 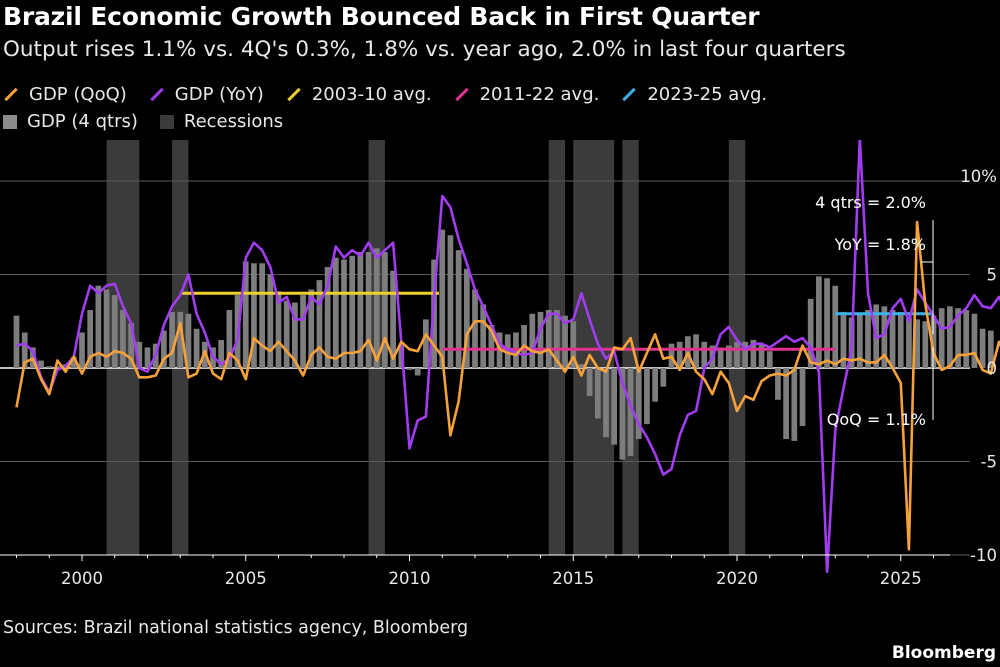 I want to click on legend-item-avg-2003-10: 2003-10 avg., so click(x=359, y=94).